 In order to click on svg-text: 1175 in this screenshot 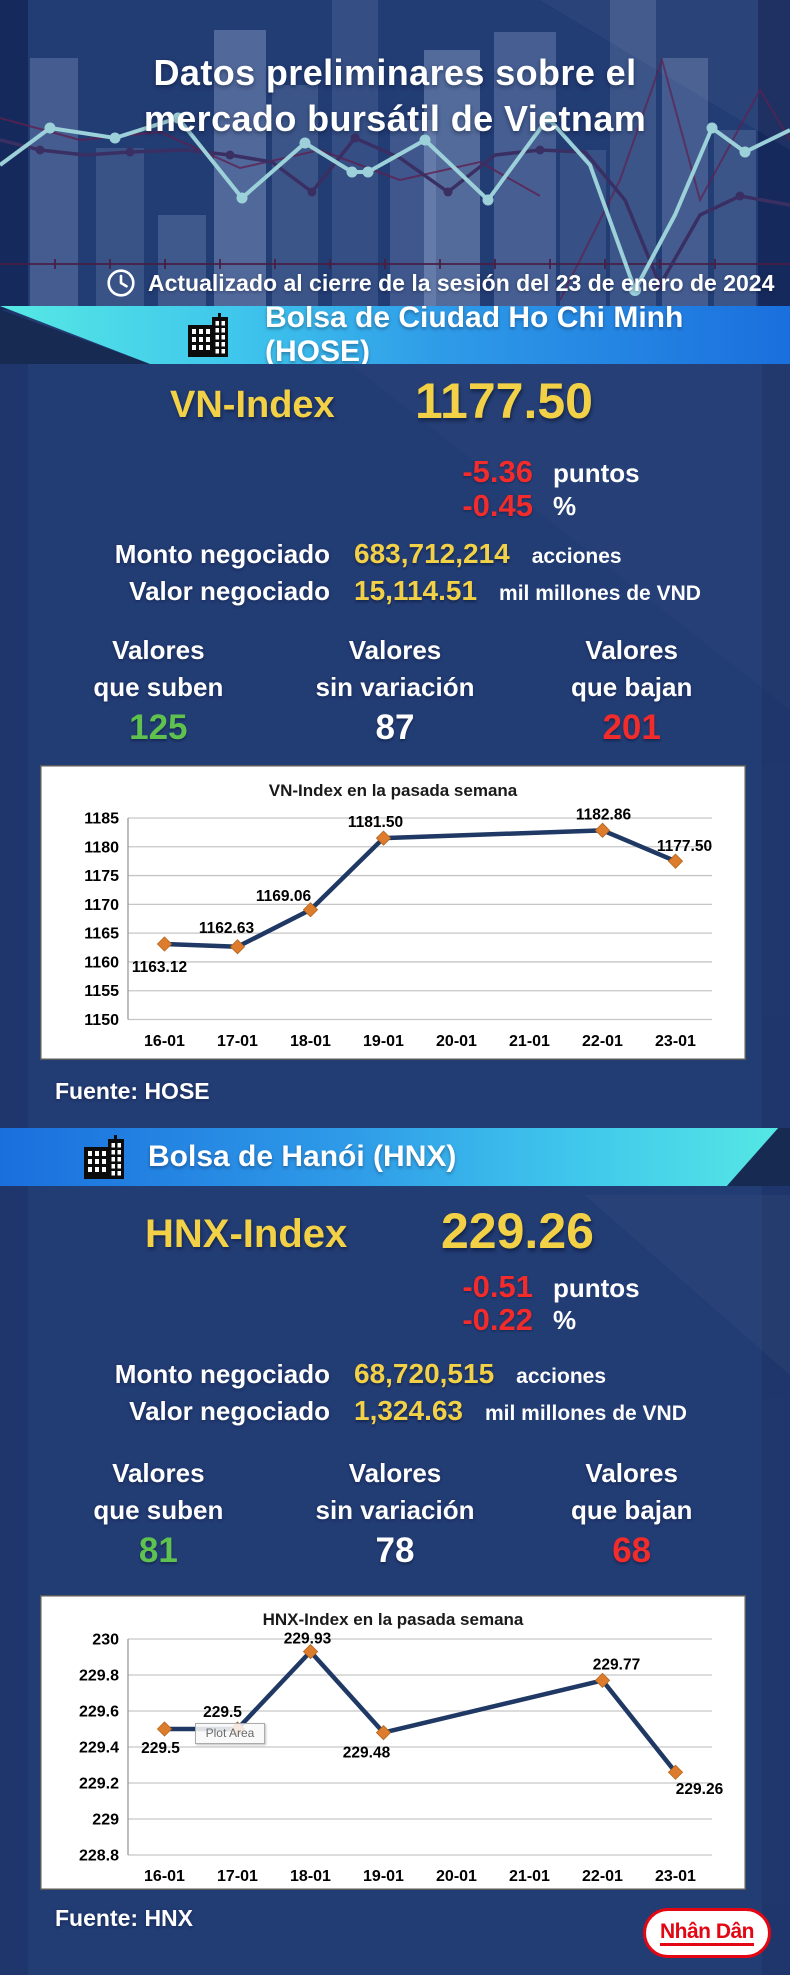, I will do `click(101, 876)`.